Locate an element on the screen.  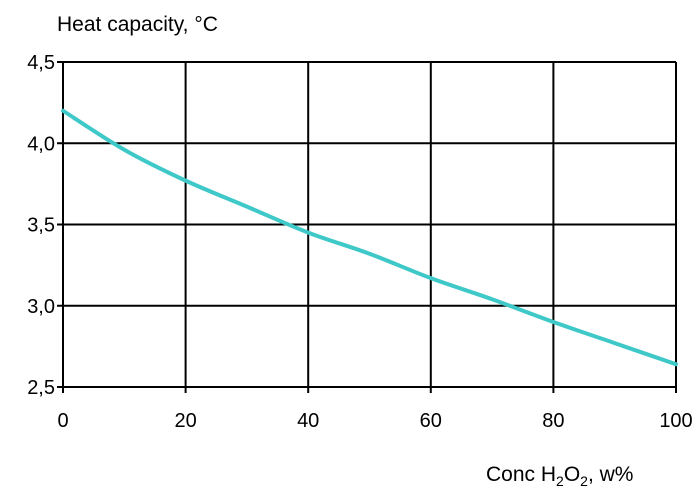
y-tick-label: 4,5 is located at coordinates (41, 63).